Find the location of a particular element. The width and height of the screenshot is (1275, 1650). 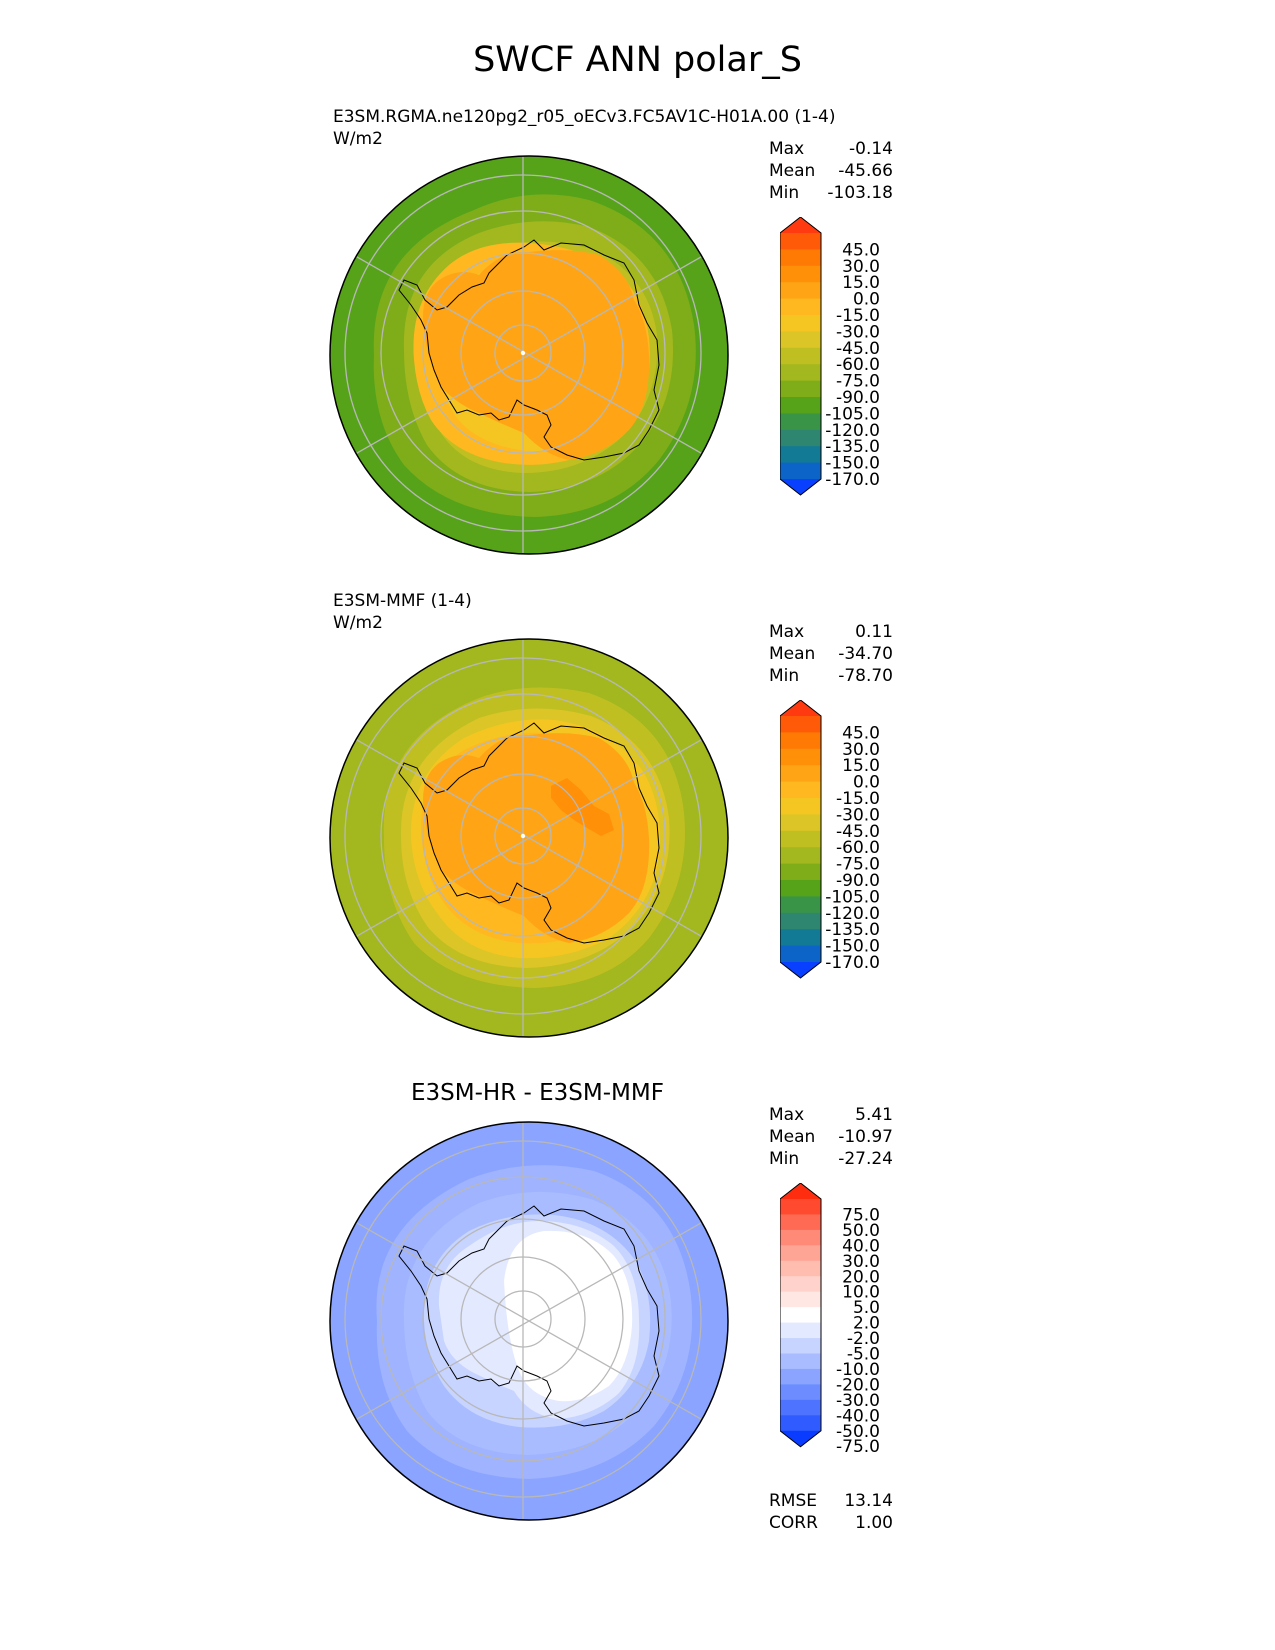

metric-label: CORR is located at coordinates (793, 1523).